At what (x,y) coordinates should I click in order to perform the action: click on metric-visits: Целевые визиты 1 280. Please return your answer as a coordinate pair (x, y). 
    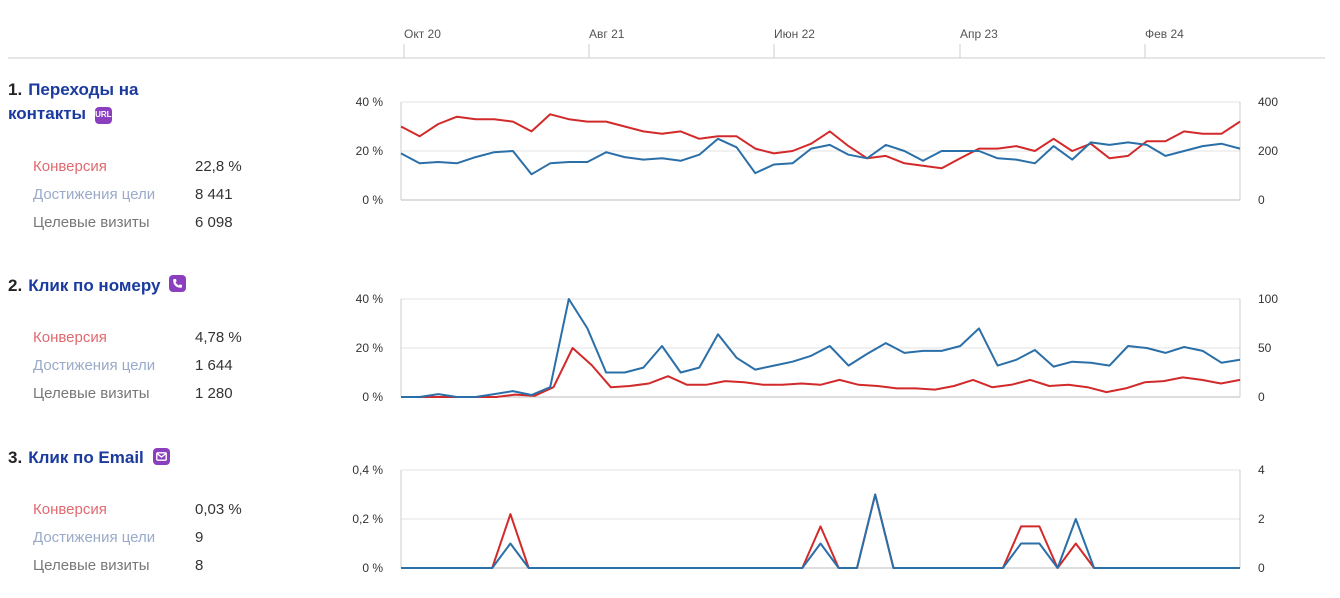
    Looking at the image, I should click on (137, 394).